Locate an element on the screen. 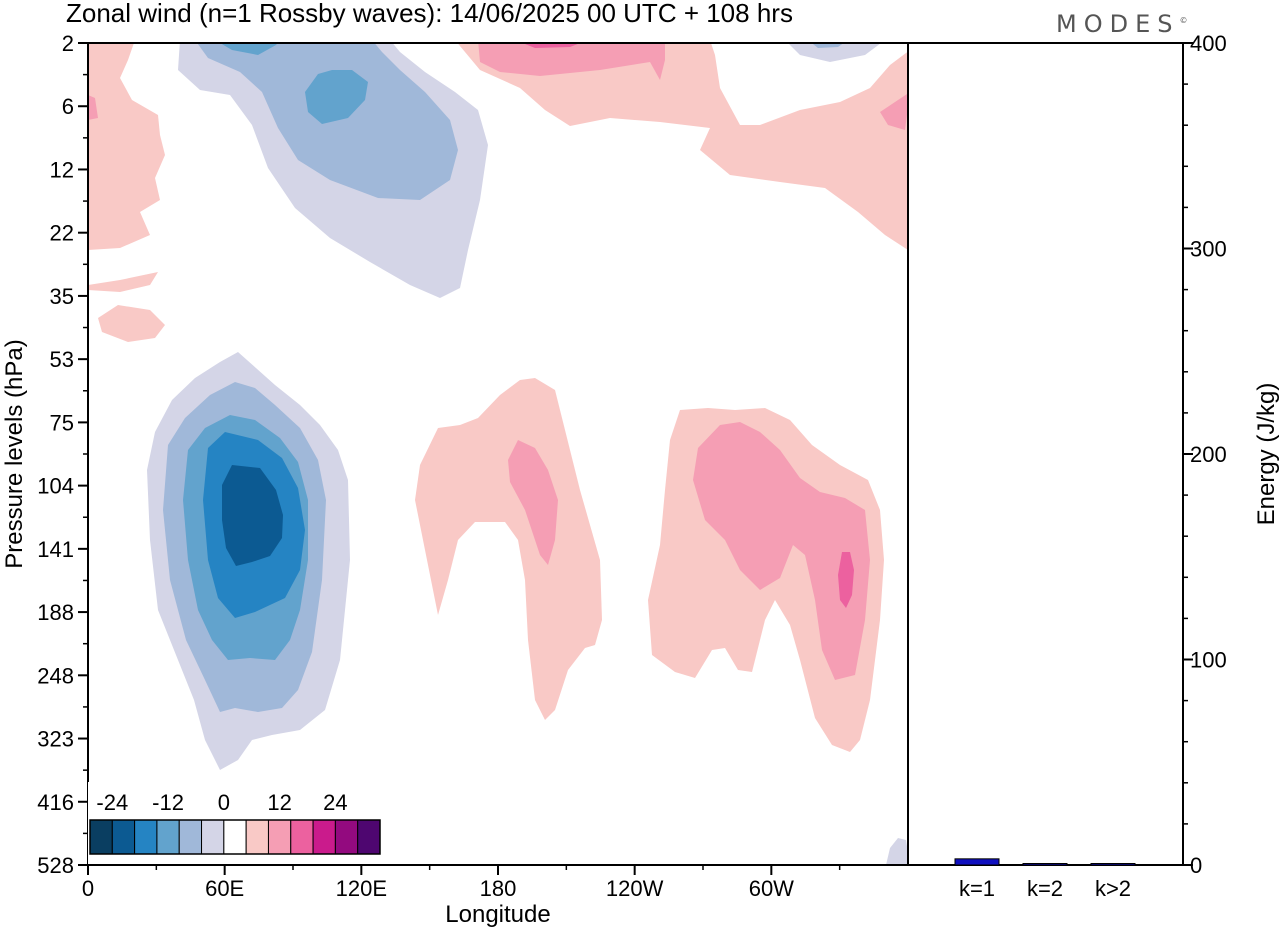  positive-anomaly-upper is located at coordinates (682, 146).